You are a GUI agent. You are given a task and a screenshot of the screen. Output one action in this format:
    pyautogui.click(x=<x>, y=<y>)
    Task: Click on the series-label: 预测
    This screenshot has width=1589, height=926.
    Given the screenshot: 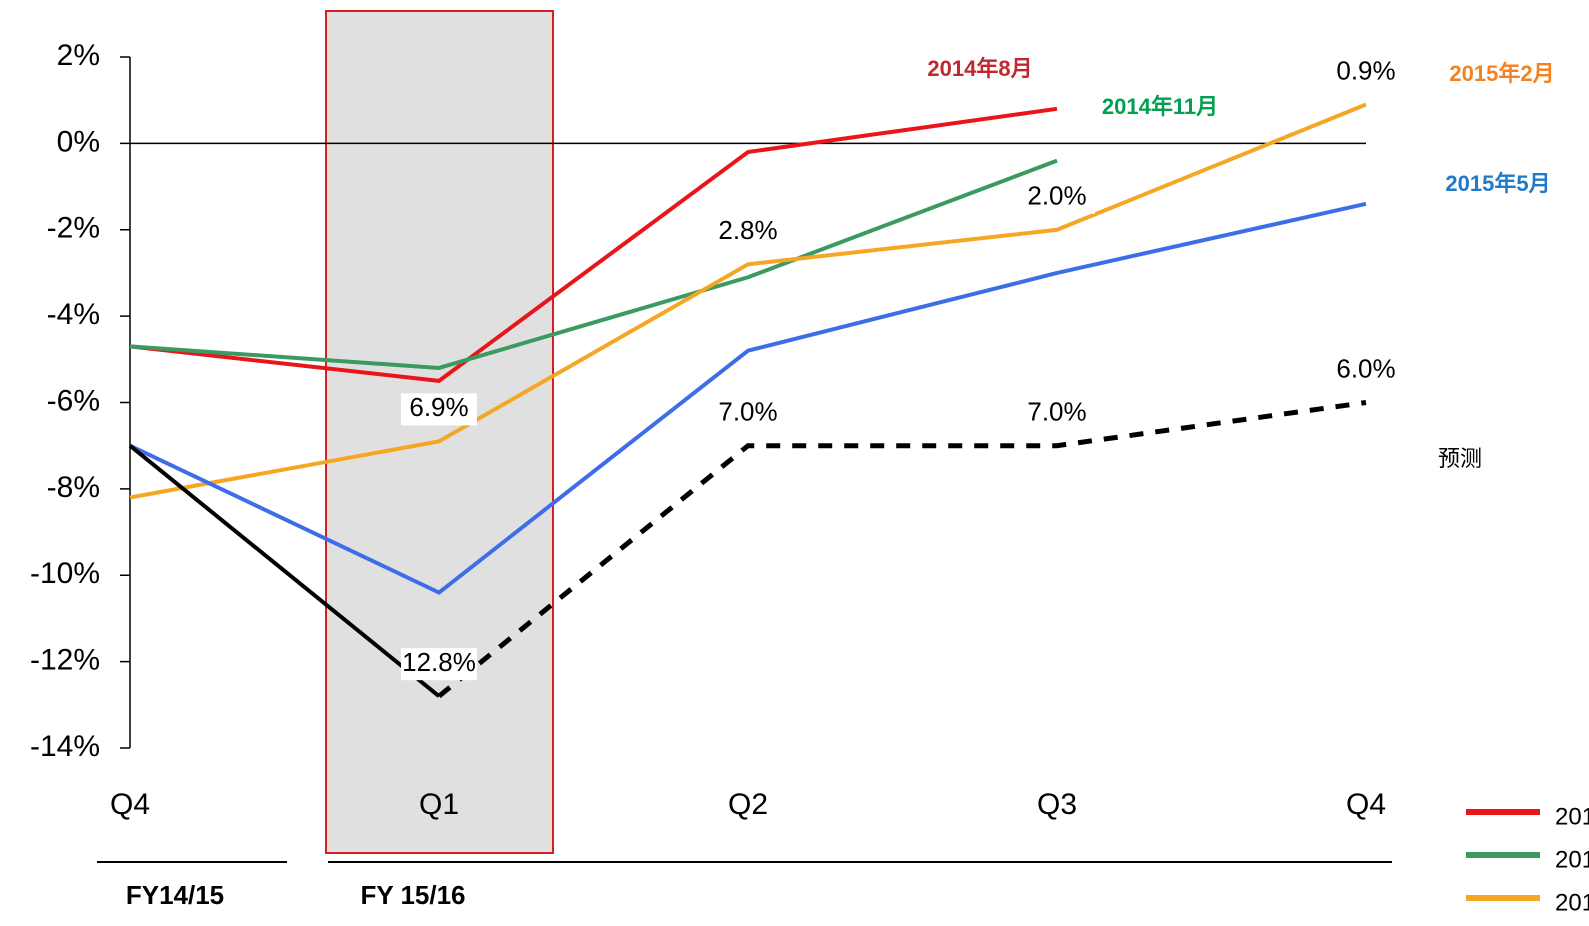 What is the action you would take?
    pyautogui.click(x=1460, y=458)
    